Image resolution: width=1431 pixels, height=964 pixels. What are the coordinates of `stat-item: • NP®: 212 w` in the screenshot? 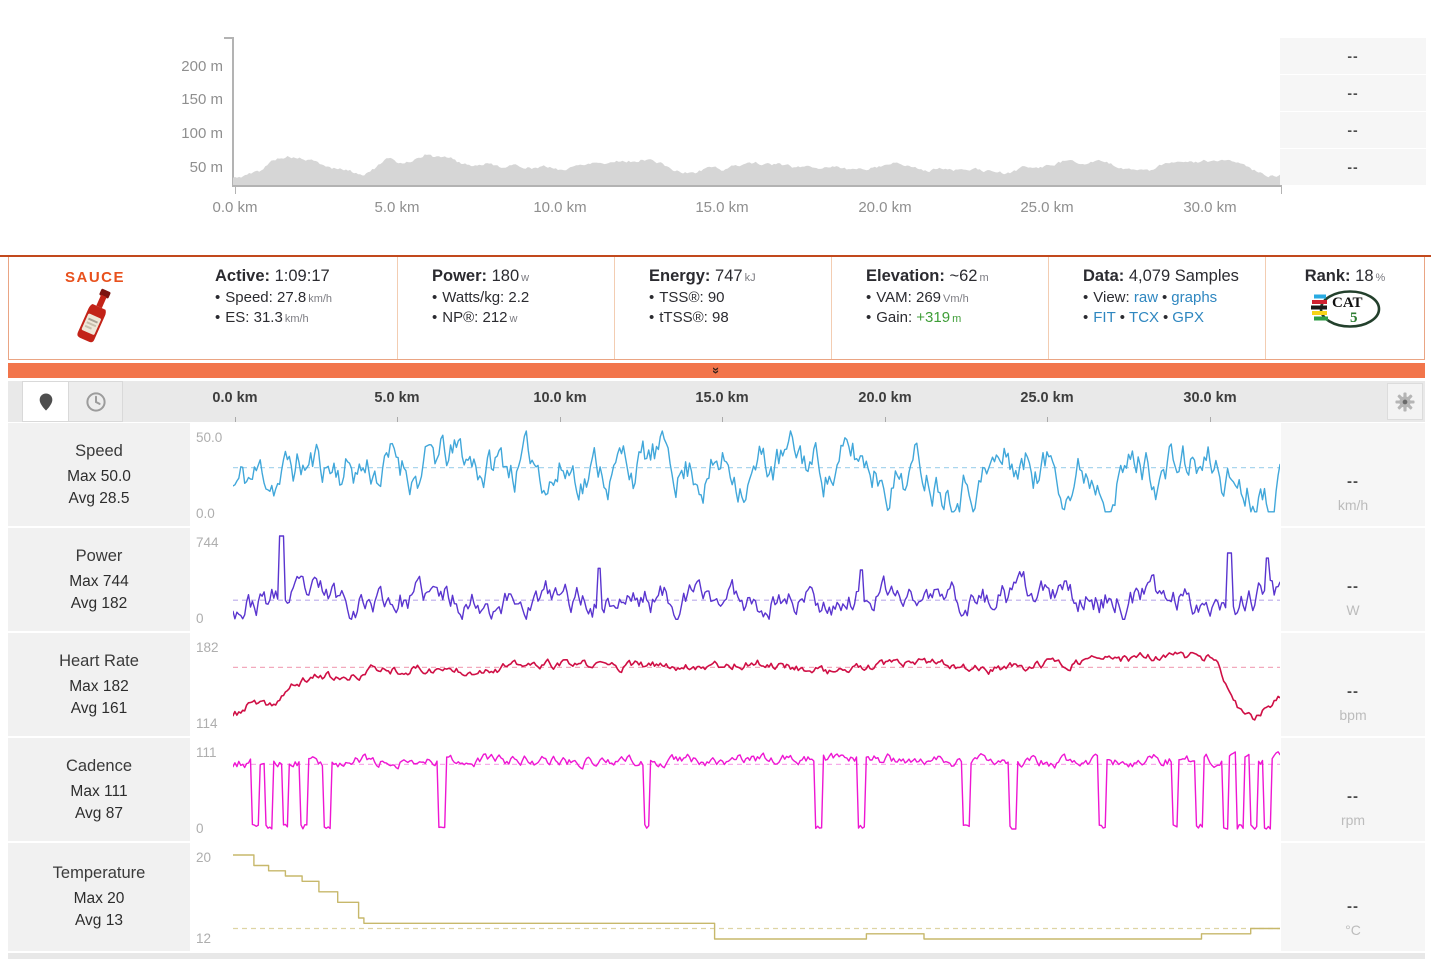 It's located at (475, 317).